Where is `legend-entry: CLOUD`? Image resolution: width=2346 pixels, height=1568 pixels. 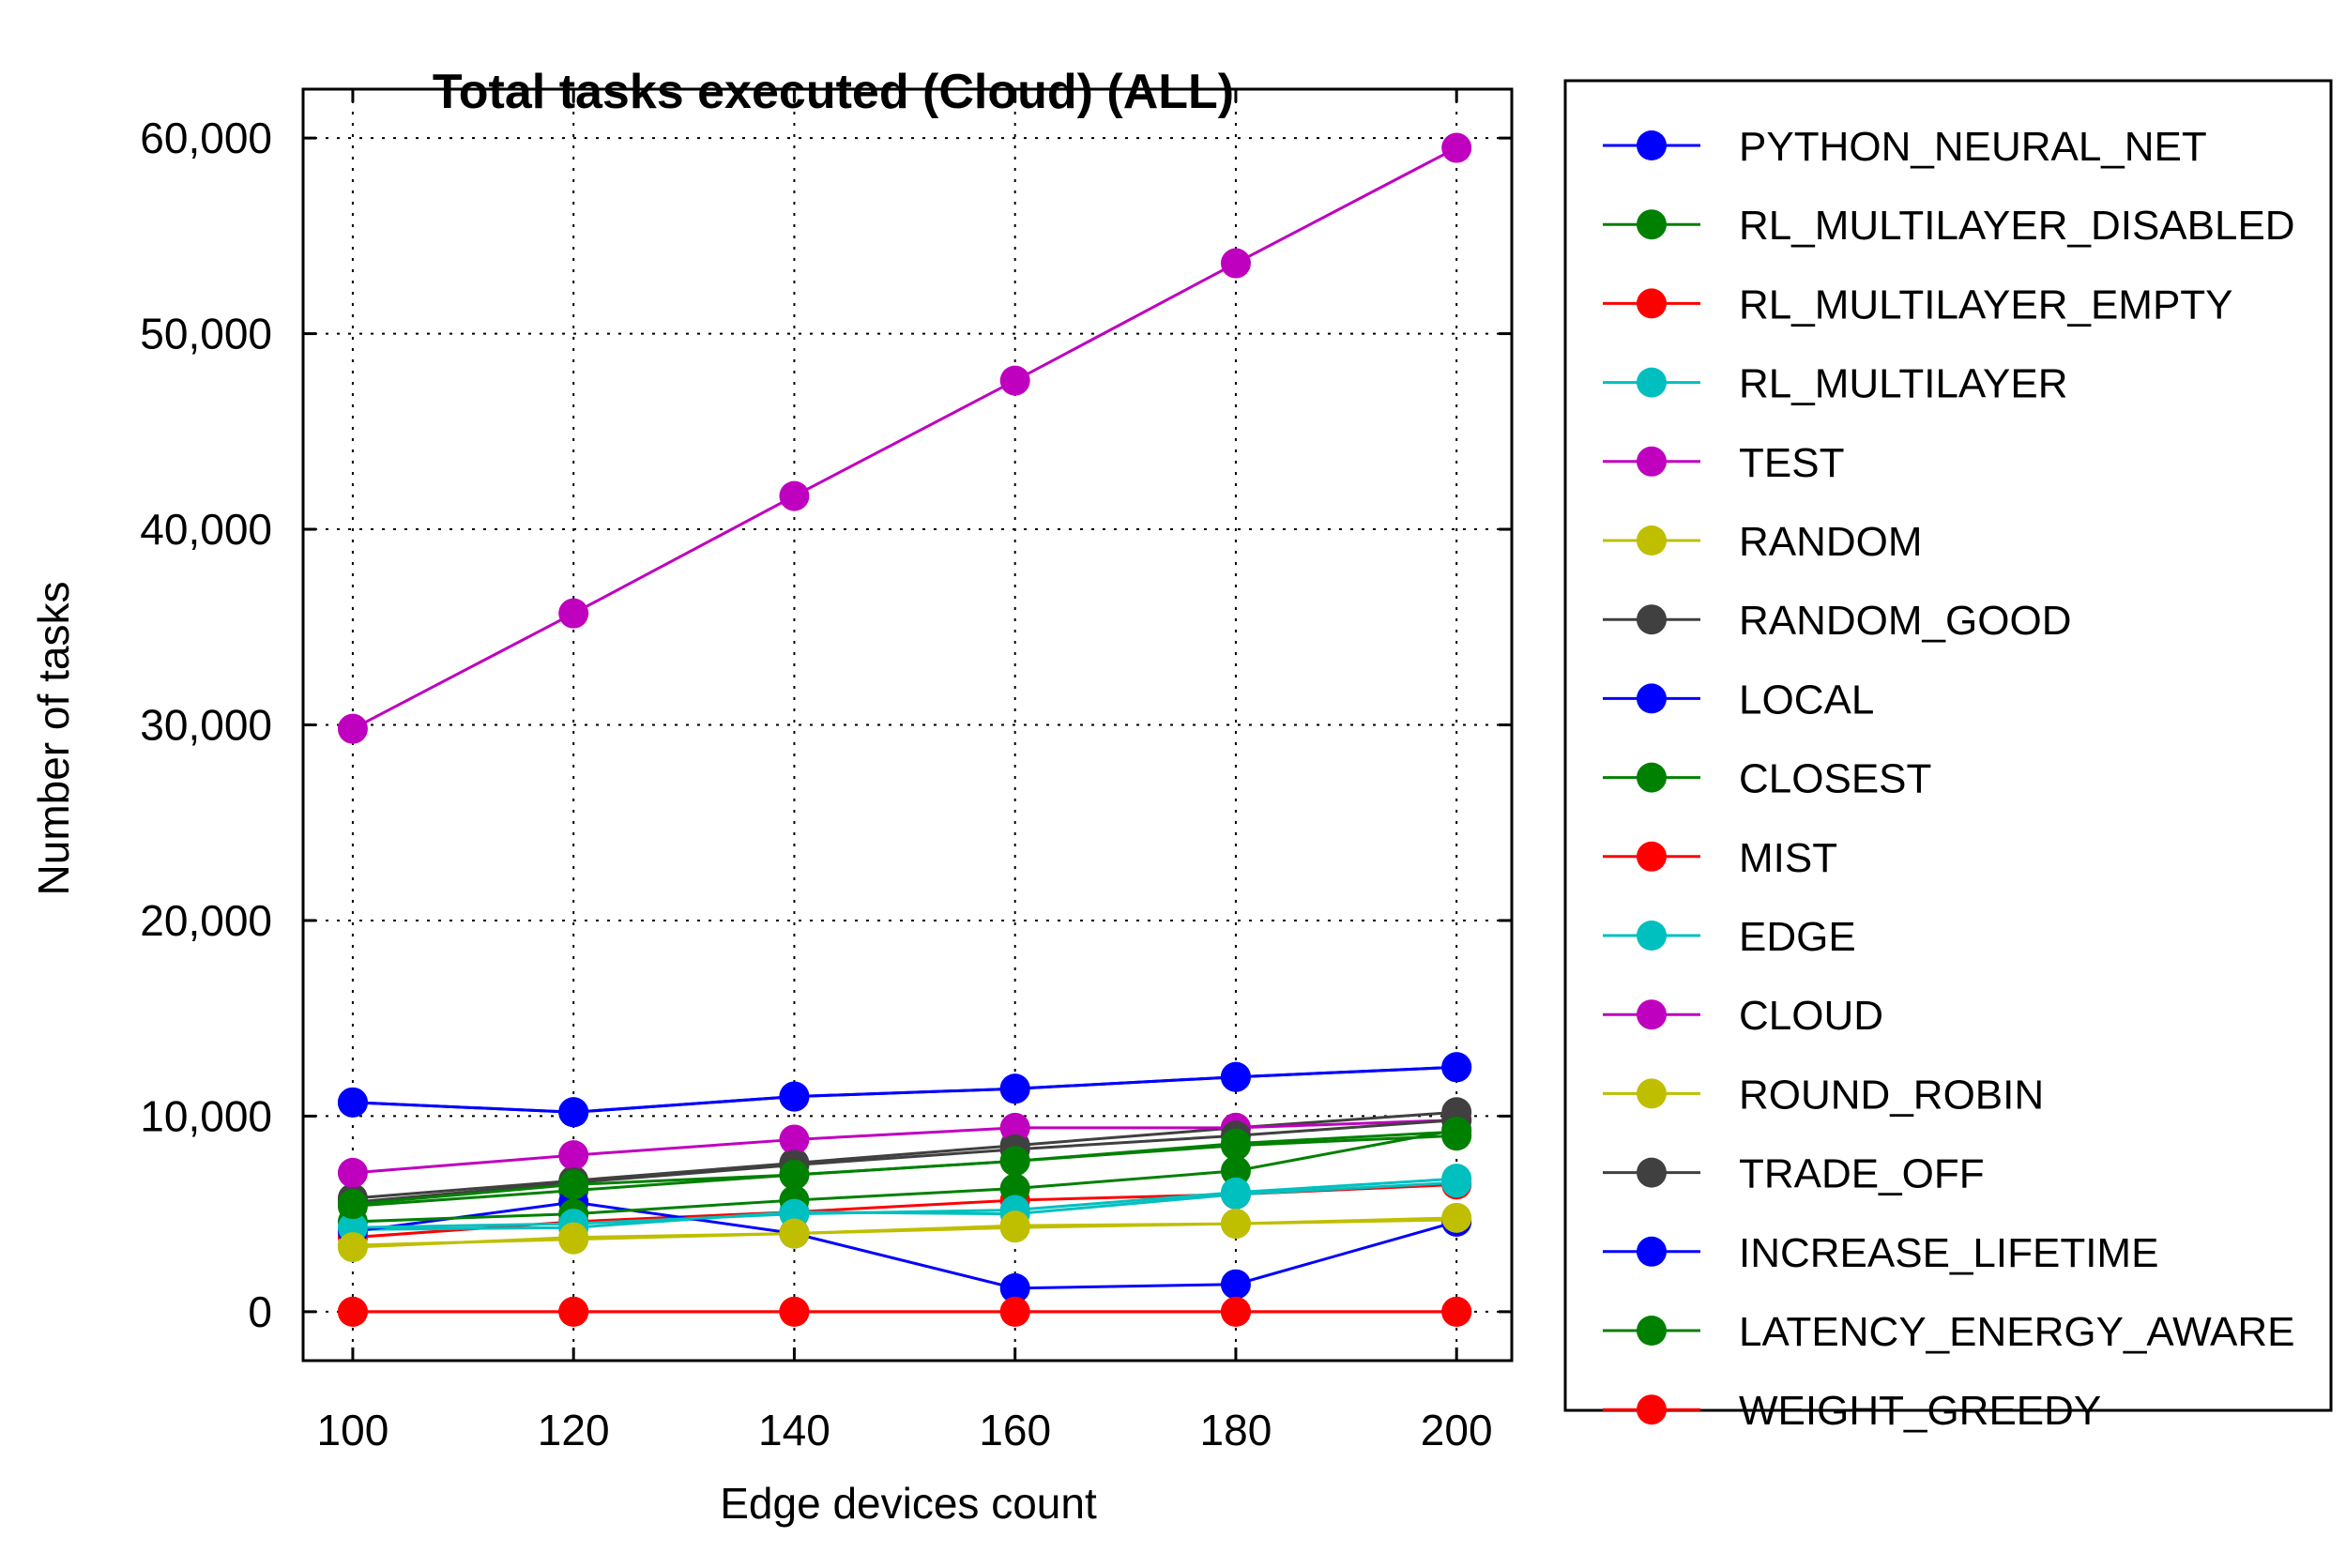
legend-entry: CLOUD is located at coordinates (1743, 1016).